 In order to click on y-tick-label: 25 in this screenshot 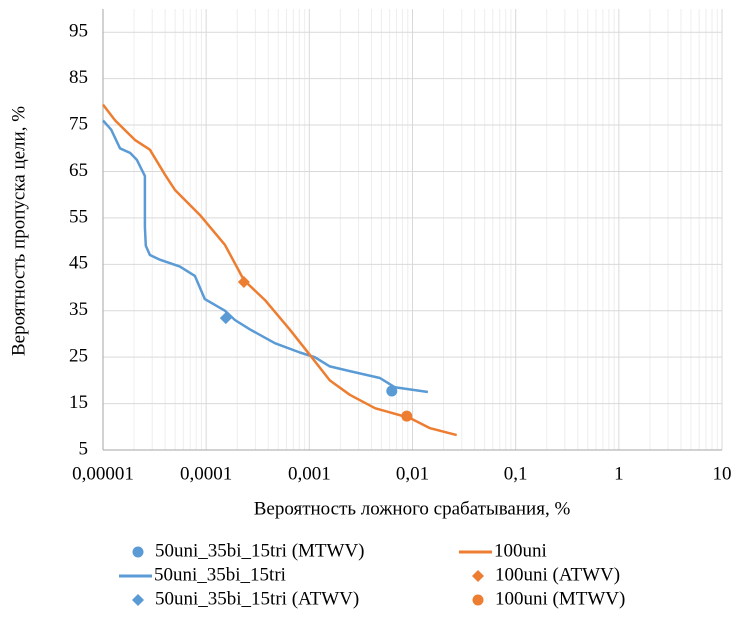, I will do `click(78, 356)`.